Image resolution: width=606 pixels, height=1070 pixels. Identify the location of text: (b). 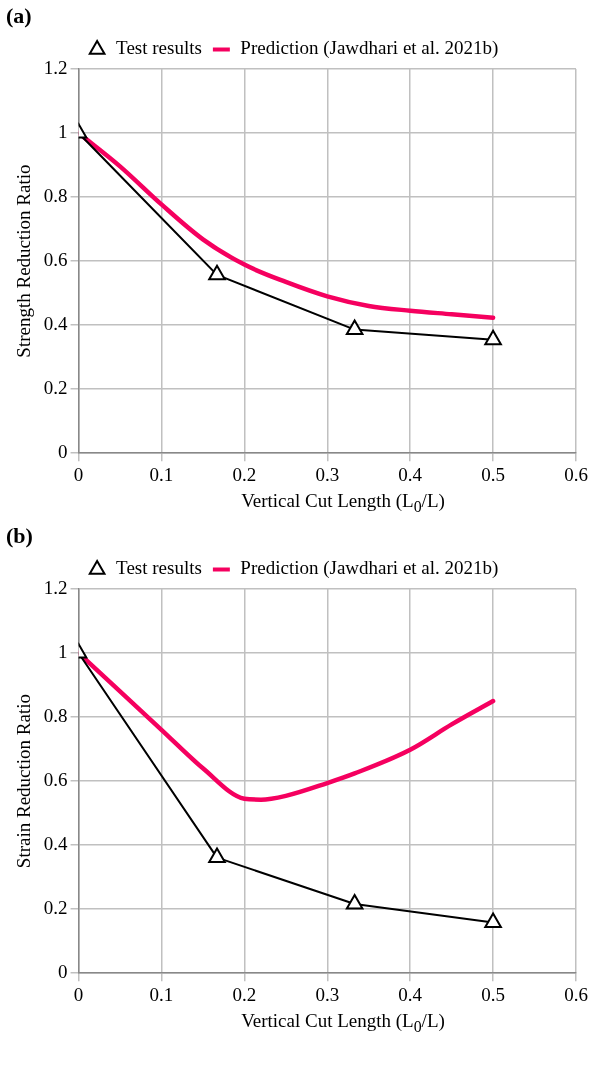
(19, 535).